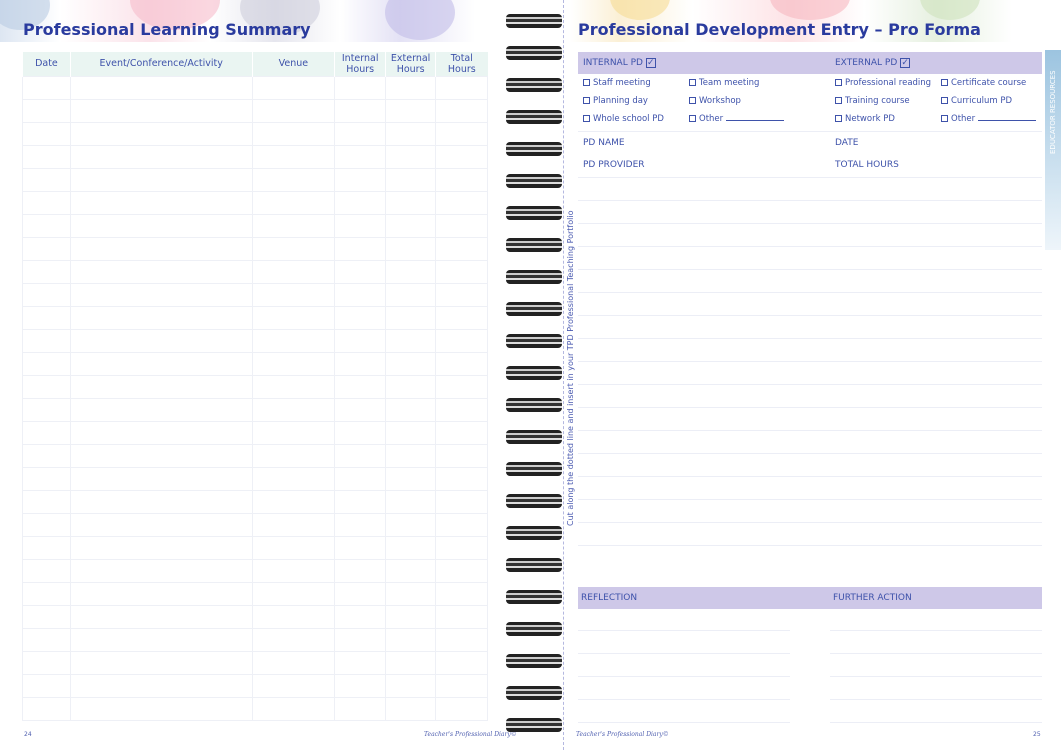 The image size is (1061, 750). What do you see at coordinates (976, 101) in the screenshot?
I see `checkbox-option: Curriculum PD` at bounding box center [976, 101].